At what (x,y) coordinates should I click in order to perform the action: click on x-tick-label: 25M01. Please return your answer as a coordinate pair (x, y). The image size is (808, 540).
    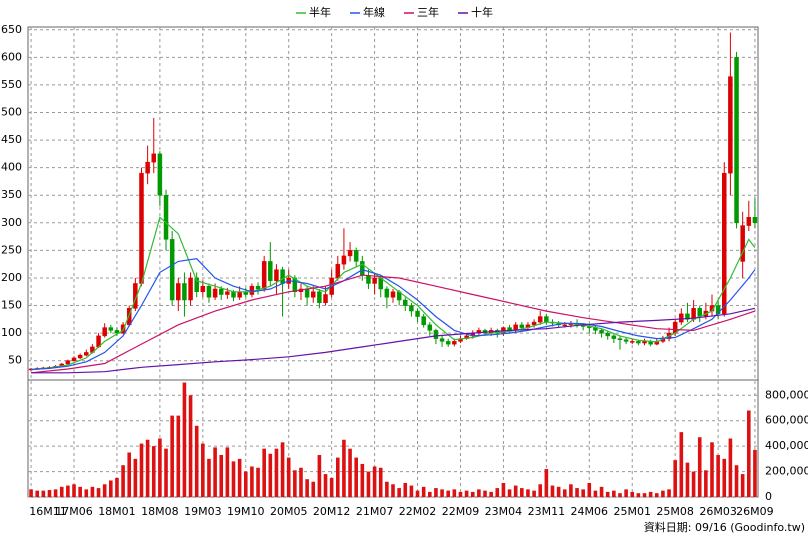
    Looking at the image, I should click on (632, 511).